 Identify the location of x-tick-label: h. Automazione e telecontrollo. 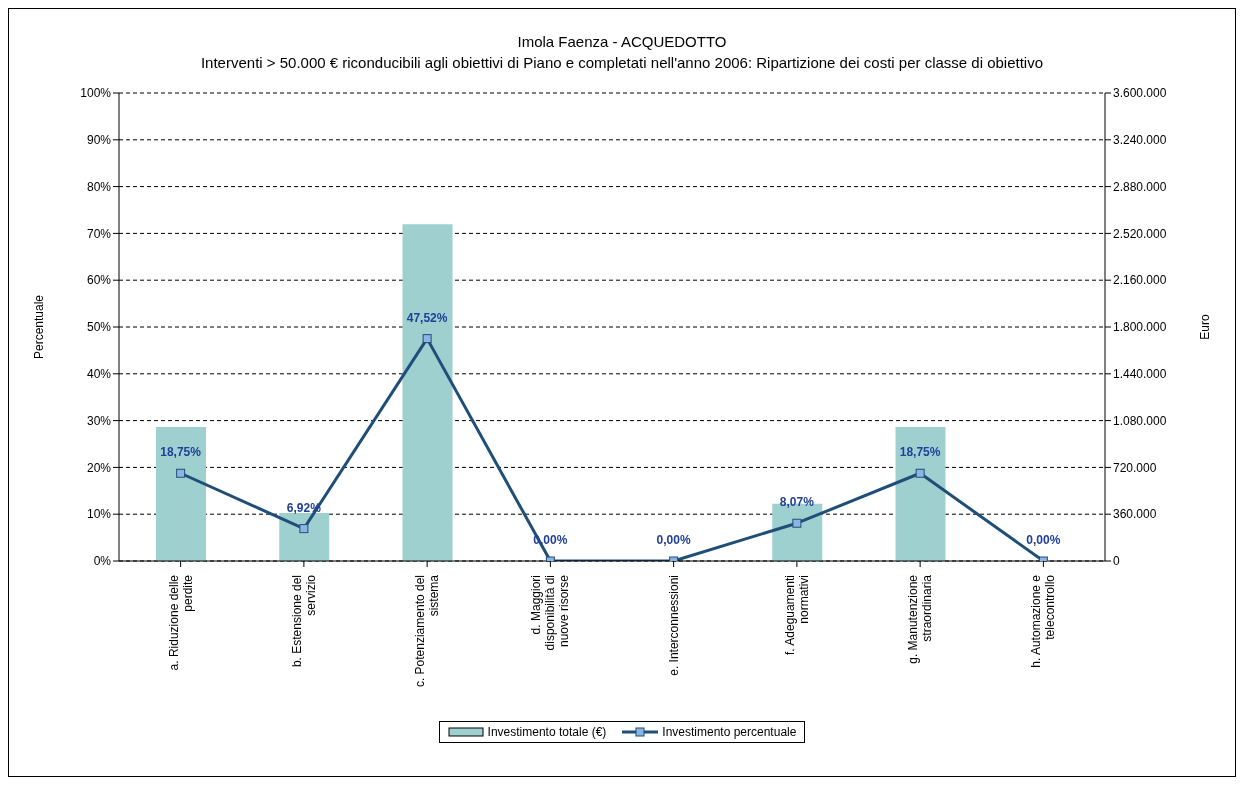
(1043, 621).